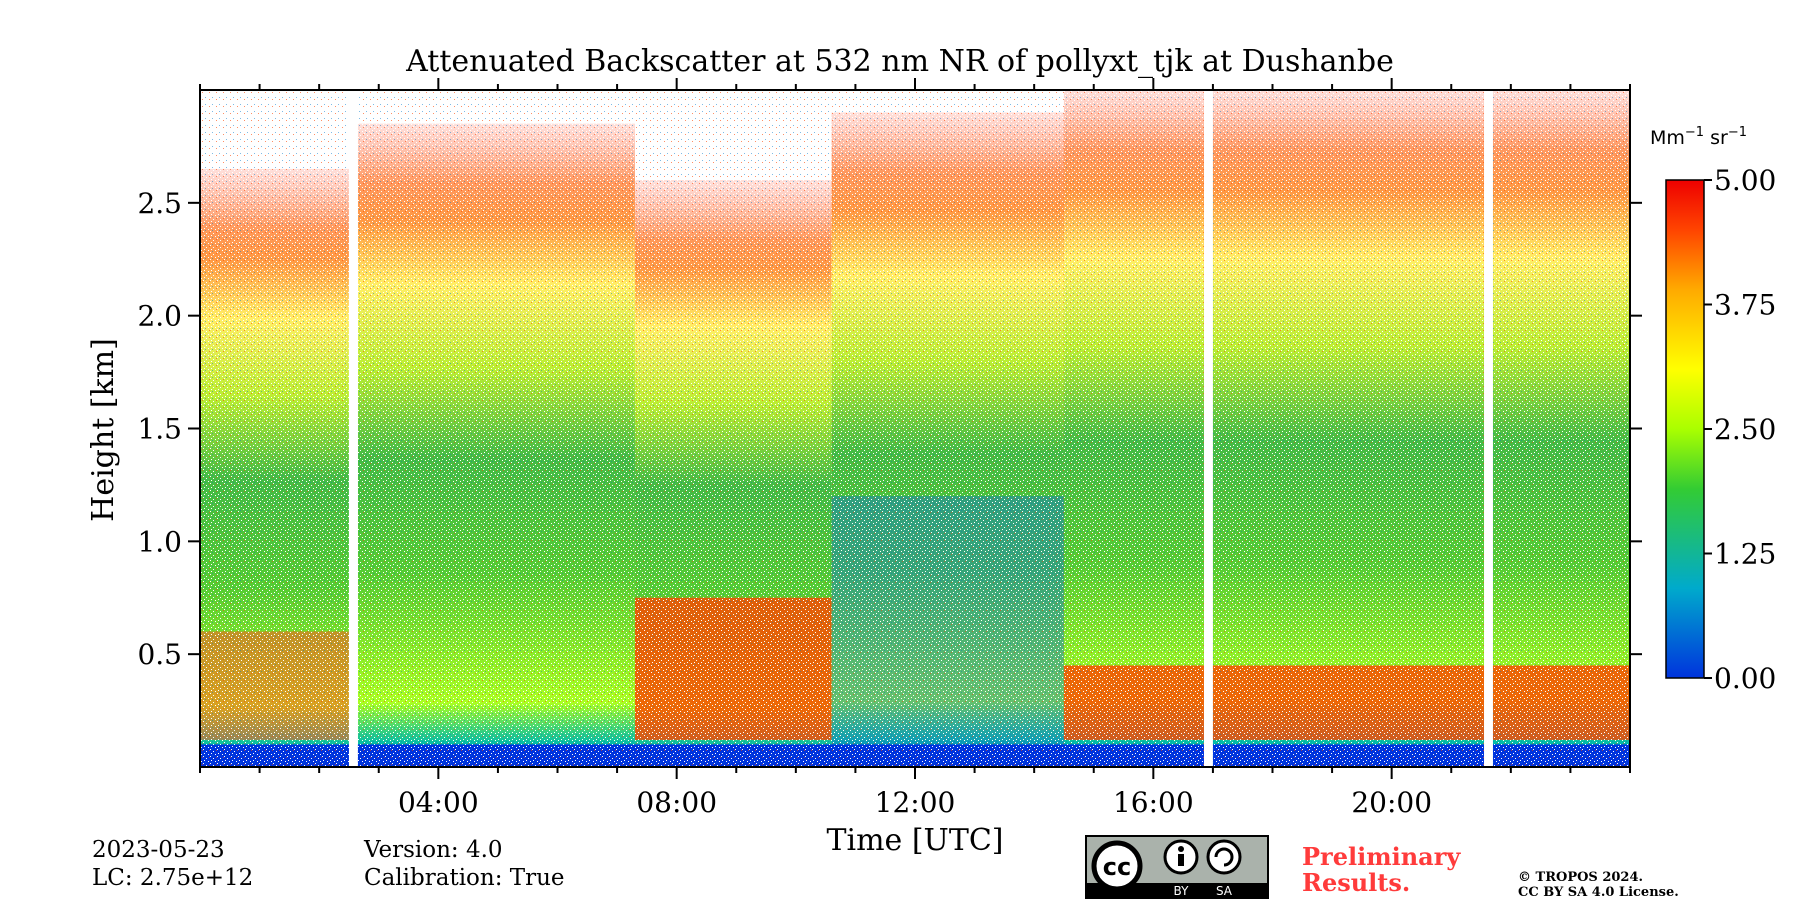 Image resolution: width=1800 pixels, height=900 pixels. What do you see at coordinates (159, 316) in the screenshot?
I see `y-tick-label: 2.0` at bounding box center [159, 316].